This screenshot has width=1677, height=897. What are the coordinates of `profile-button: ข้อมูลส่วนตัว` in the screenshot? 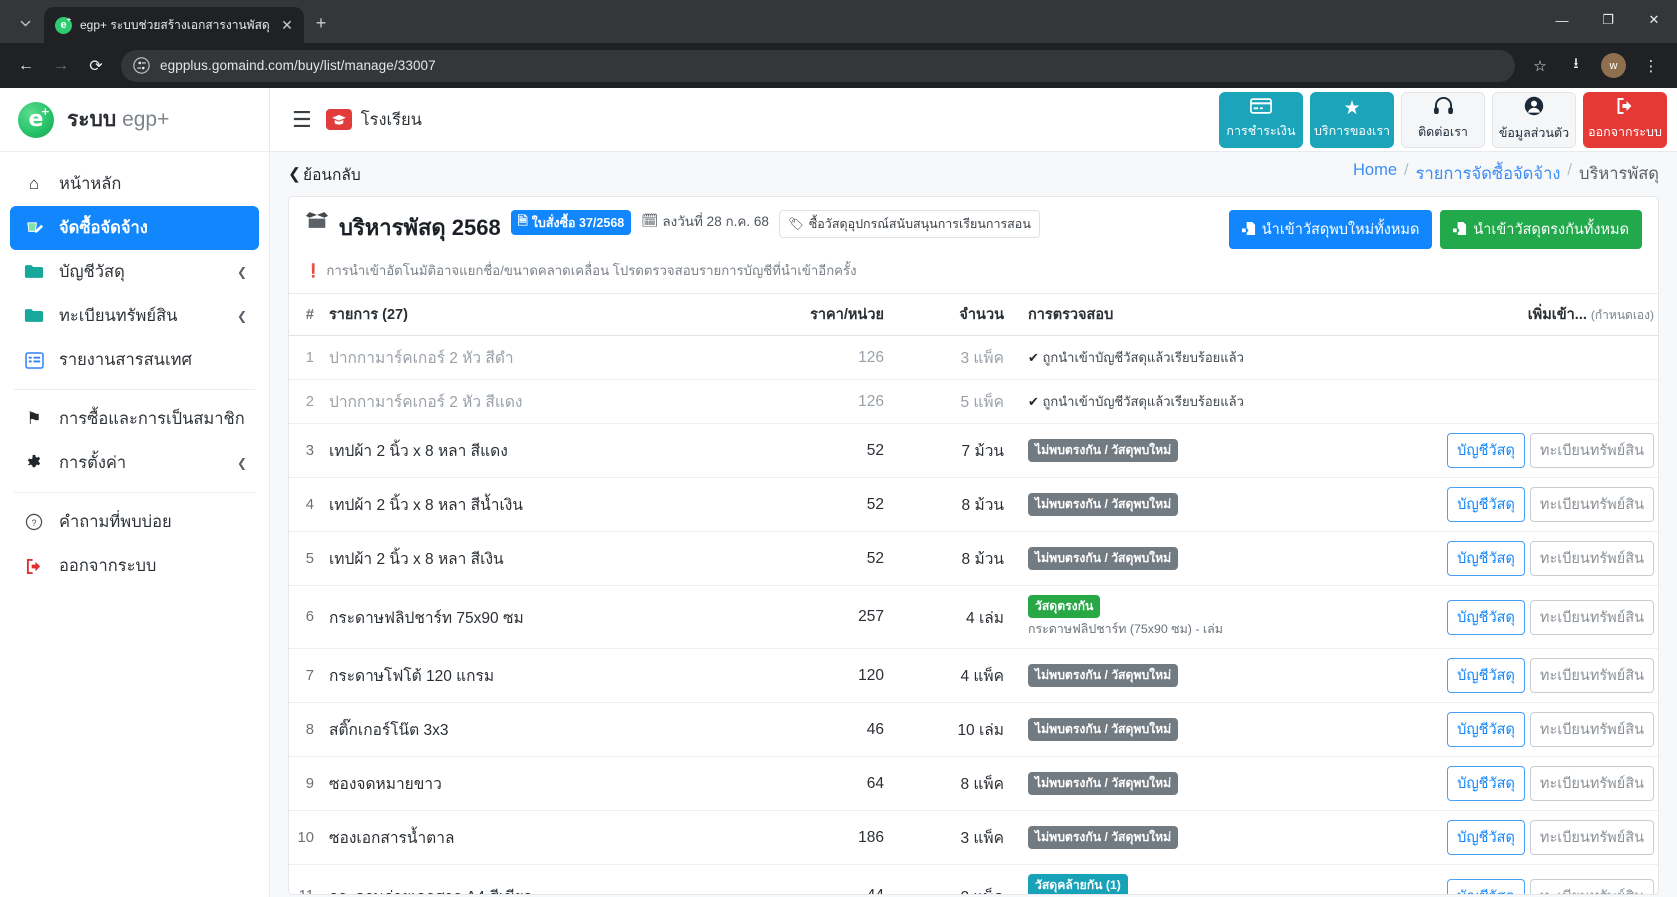 It's located at (1534, 119).